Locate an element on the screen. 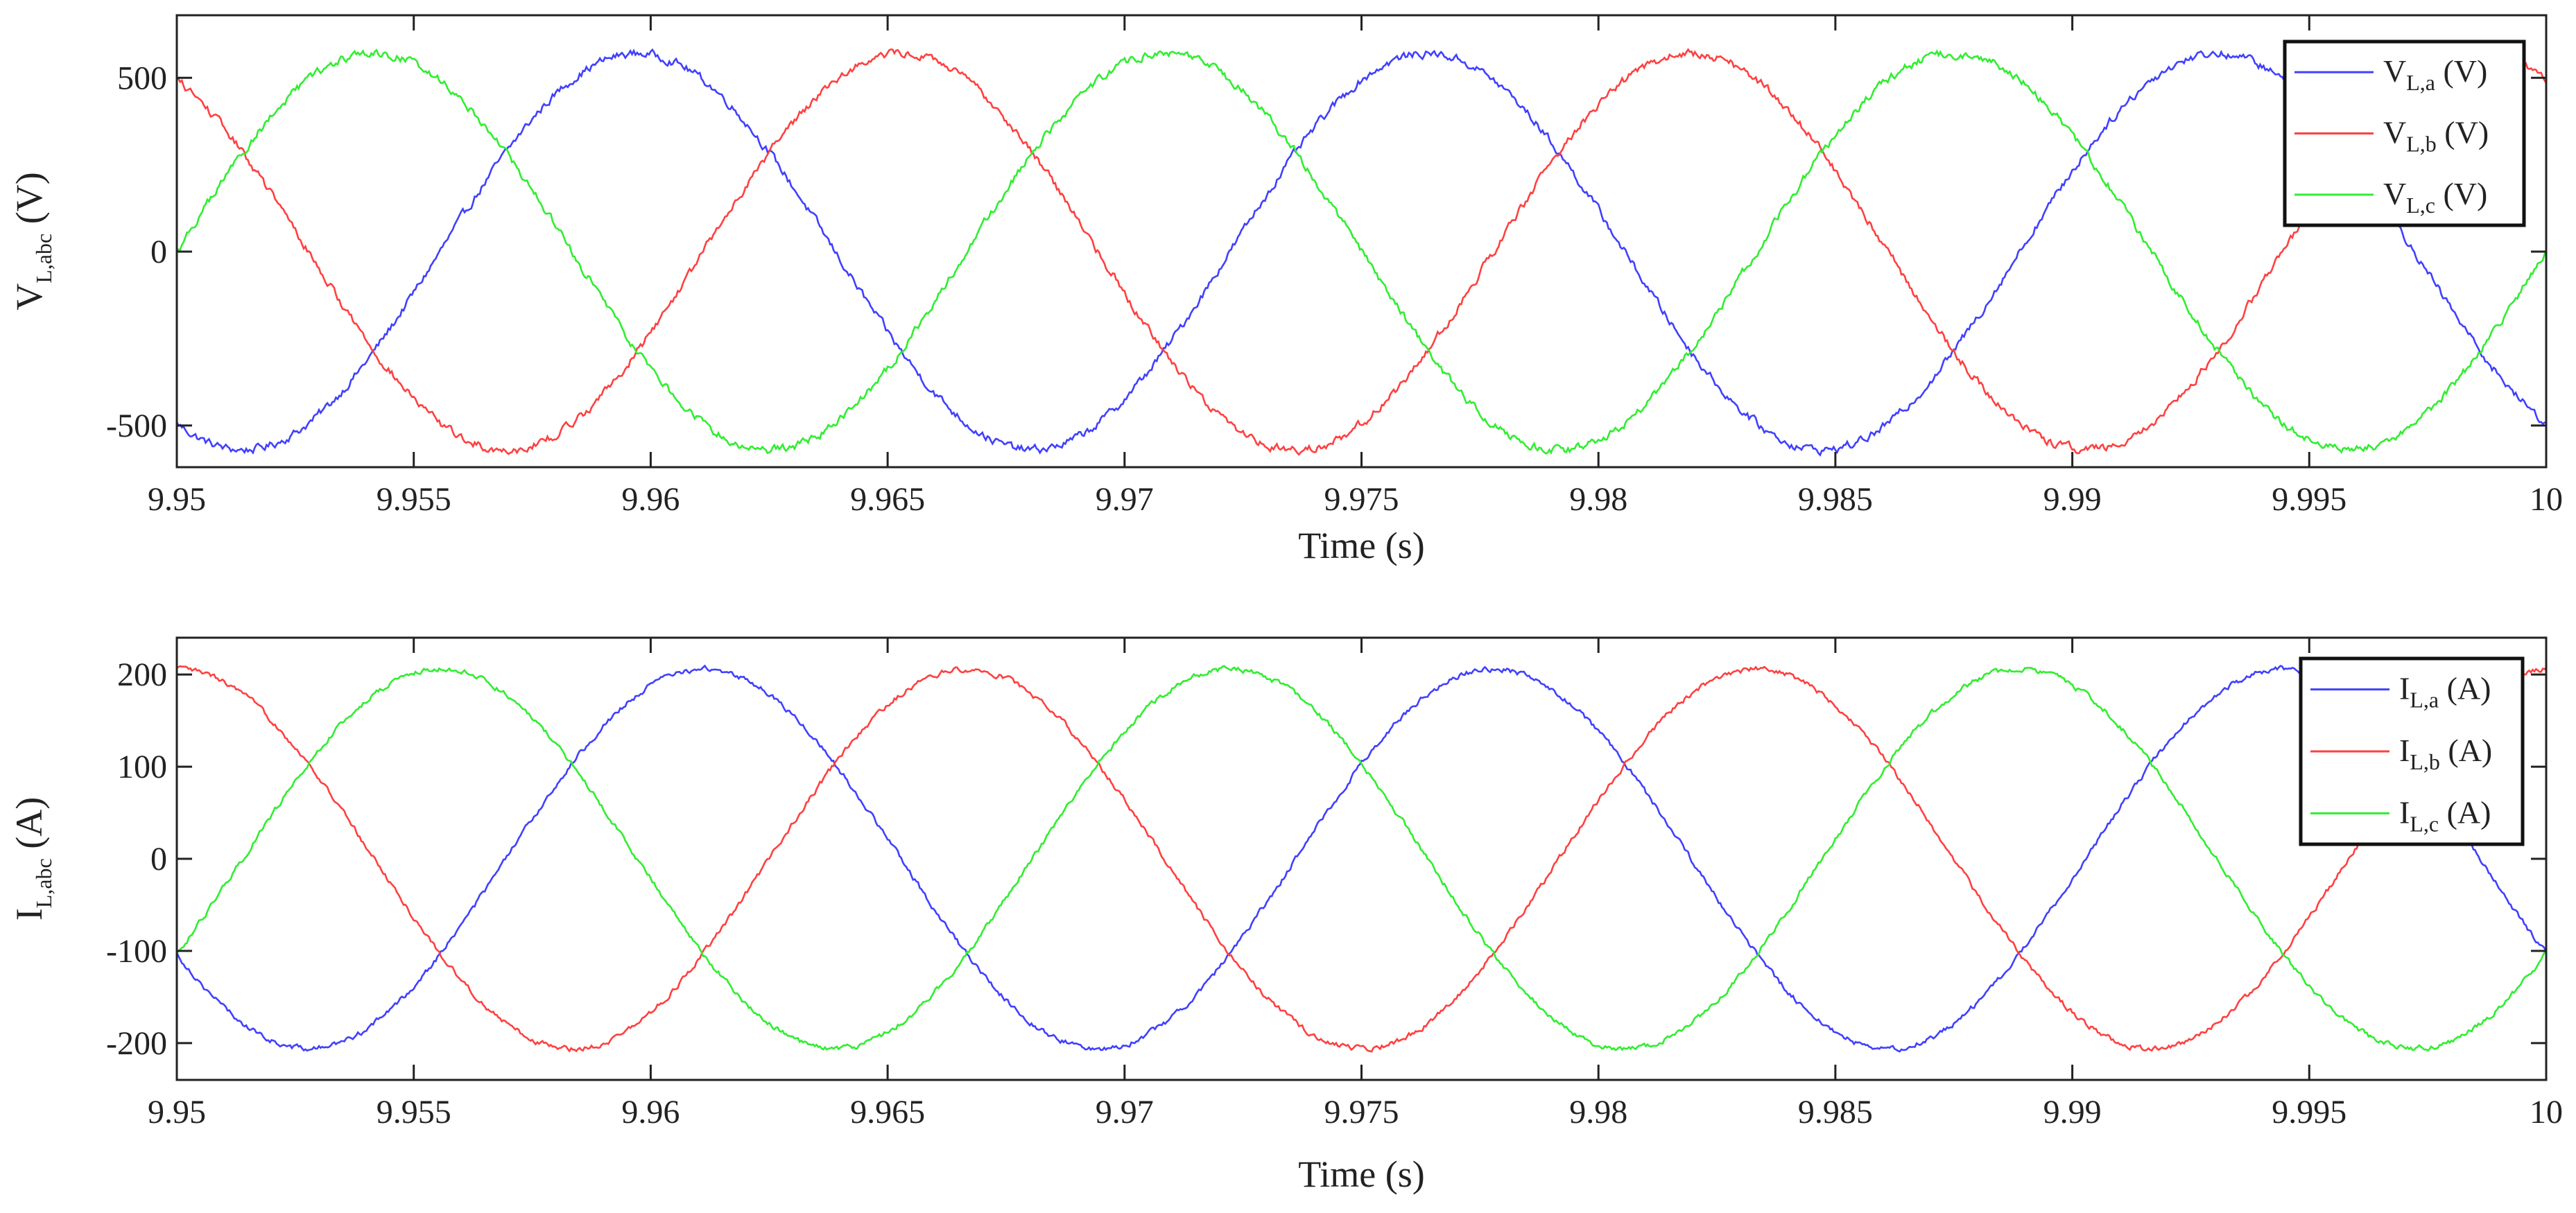  legend-label: IL,a (A) is located at coordinates (2445, 692).